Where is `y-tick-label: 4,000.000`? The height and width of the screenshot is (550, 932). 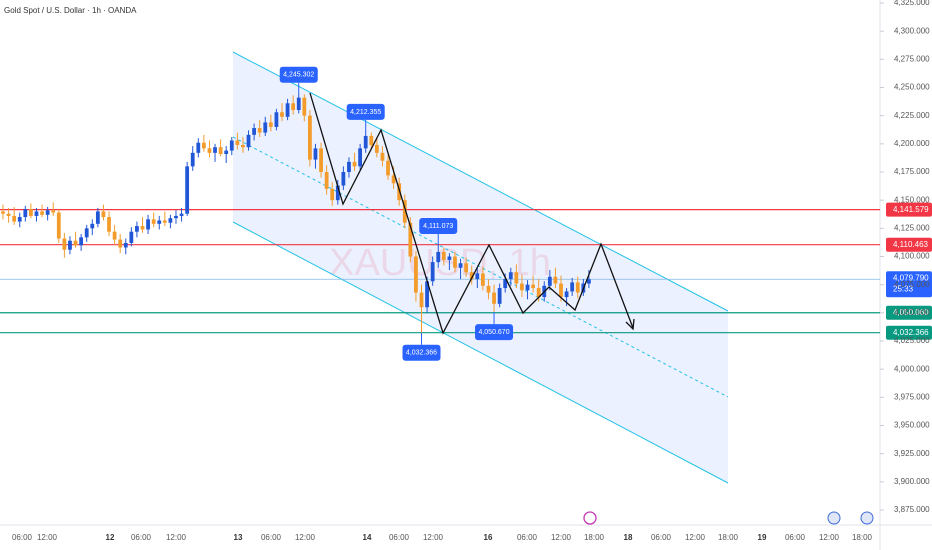
y-tick-label: 4,000.000 is located at coordinates (912, 368).